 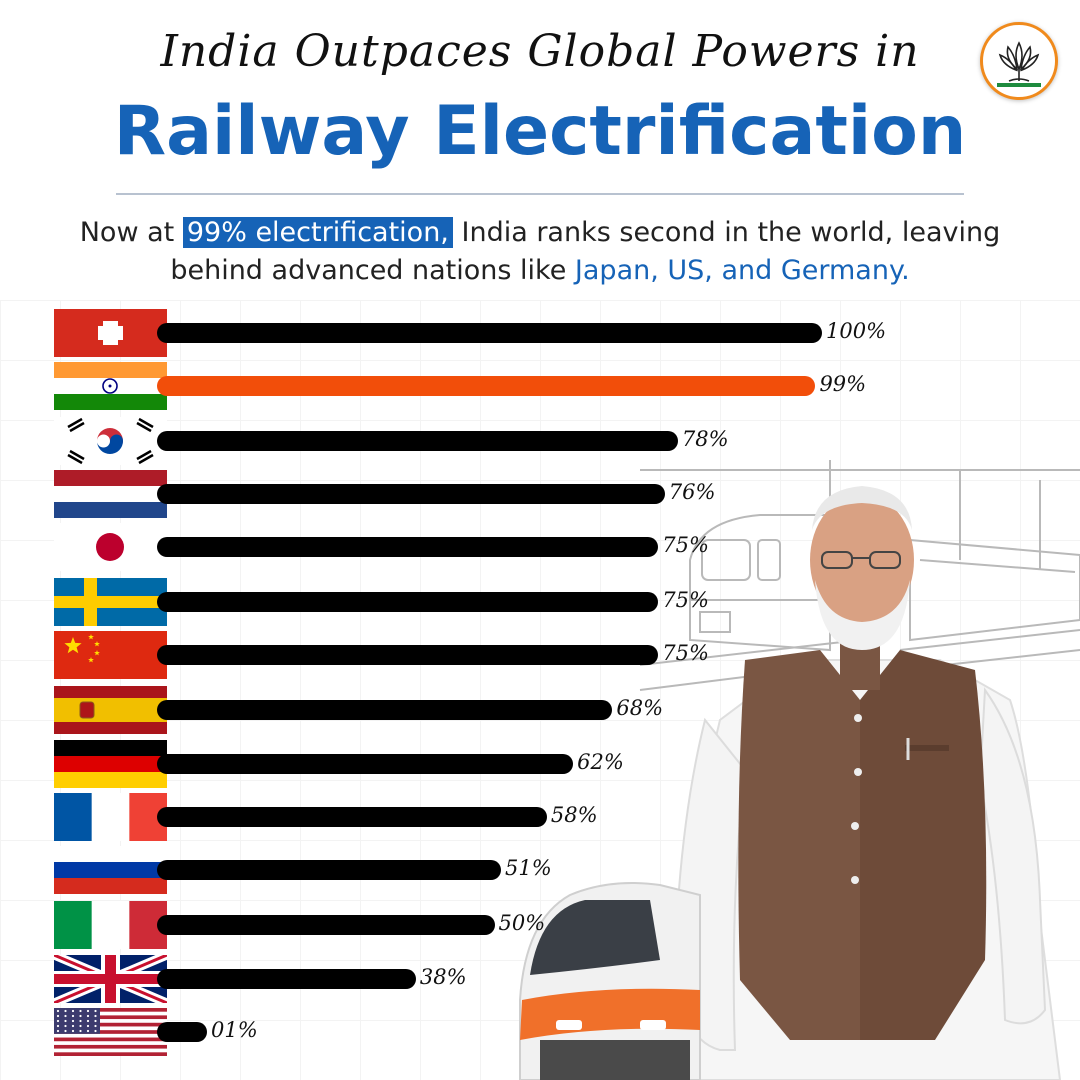 What do you see at coordinates (1019, 64) in the screenshot?
I see `lotus-icon` at bounding box center [1019, 64].